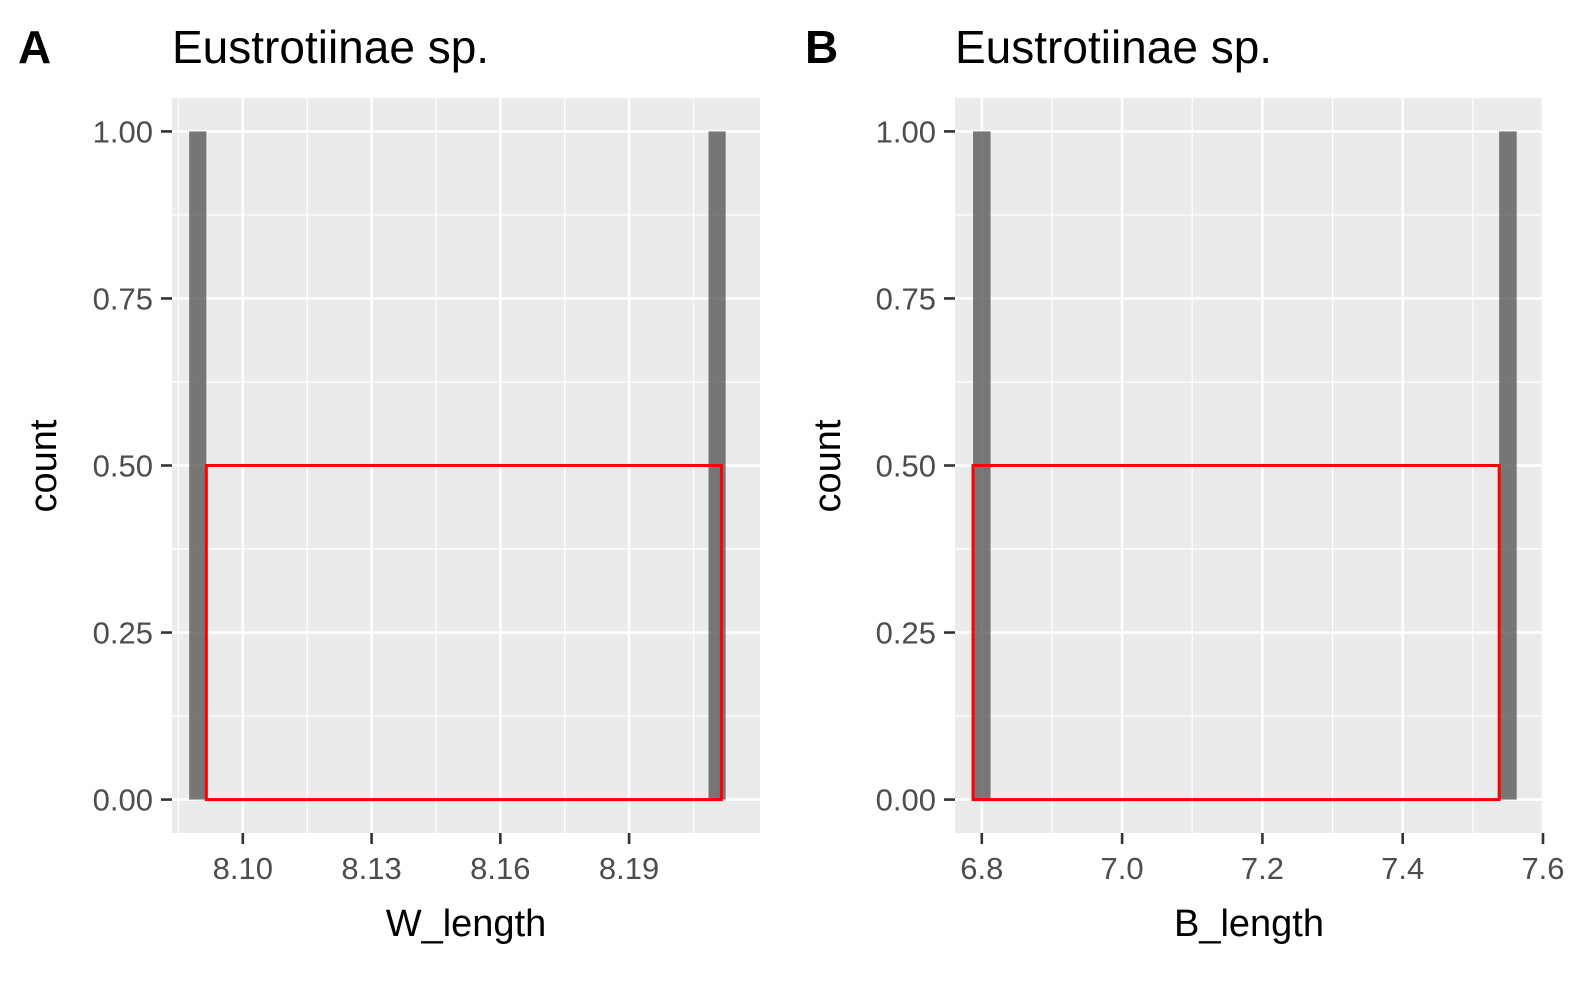 This screenshot has width=1593, height=984. What do you see at coordinates (1122, 868) in the screenshot?
I see `x-tick-label: 7.0` at bounding box center [1122, 868].